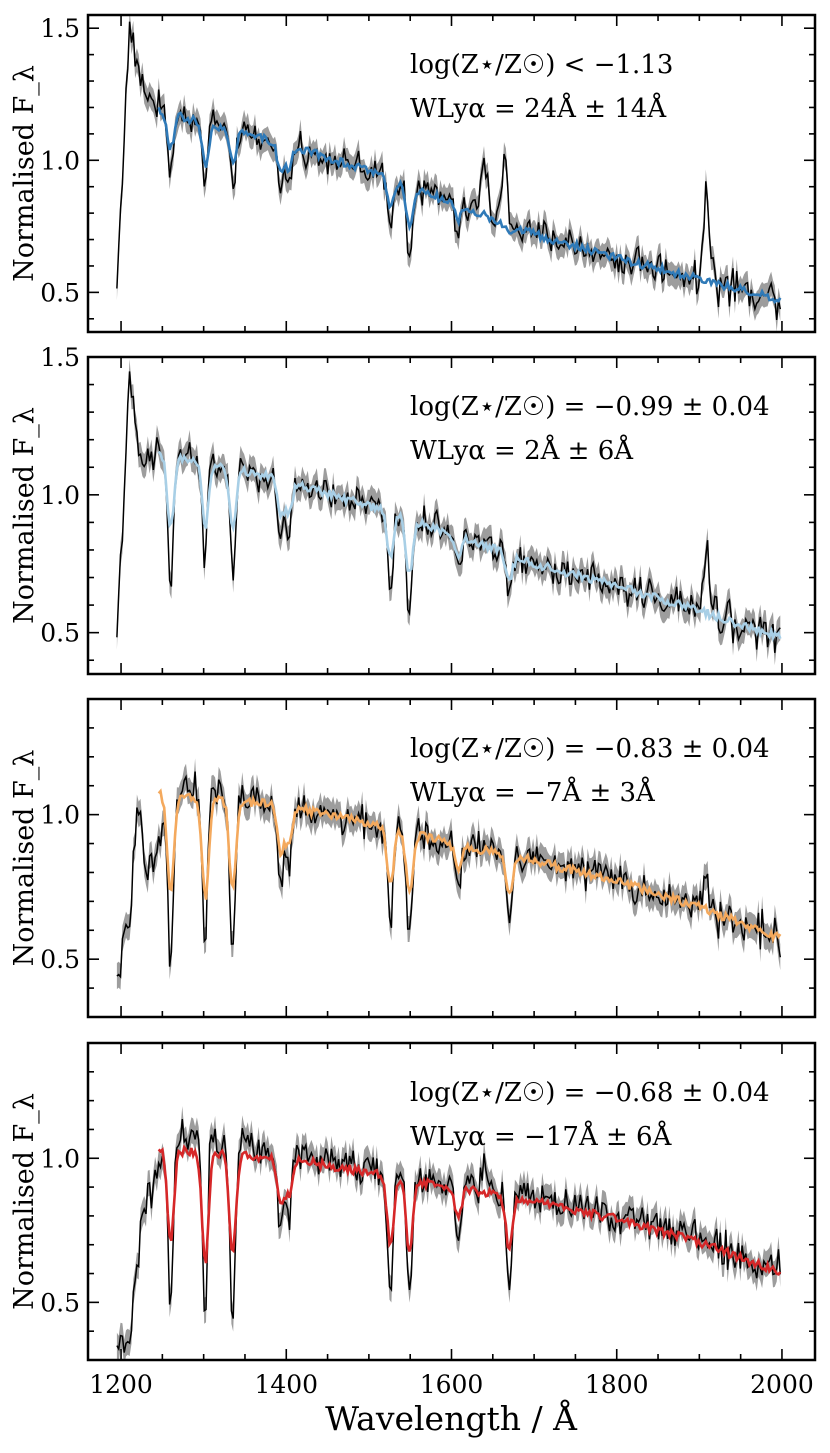 The image size is (830, 1453). Describe the element at coordinates (590, 749) in the screenshot. I see `metallicity-annotation: log(Z⋆/Z☉) = −0.83 ± 0.04` at that location.